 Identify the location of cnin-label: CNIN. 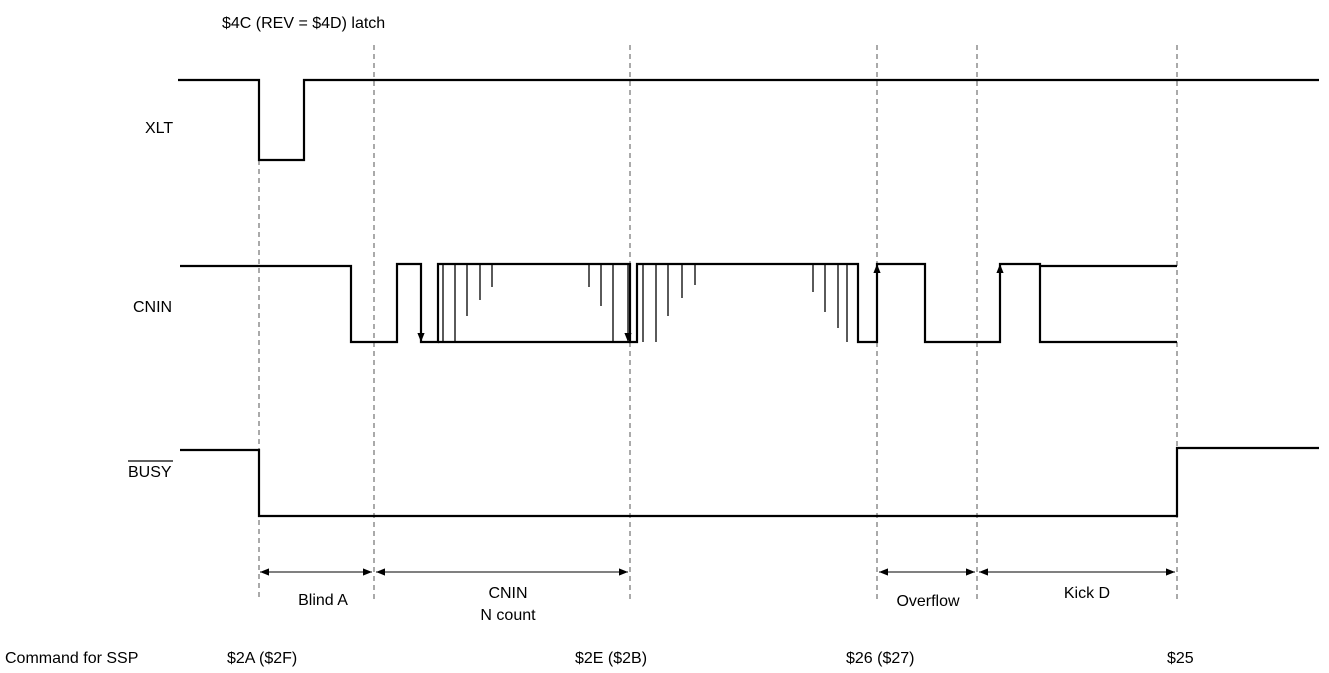
(152, 307).